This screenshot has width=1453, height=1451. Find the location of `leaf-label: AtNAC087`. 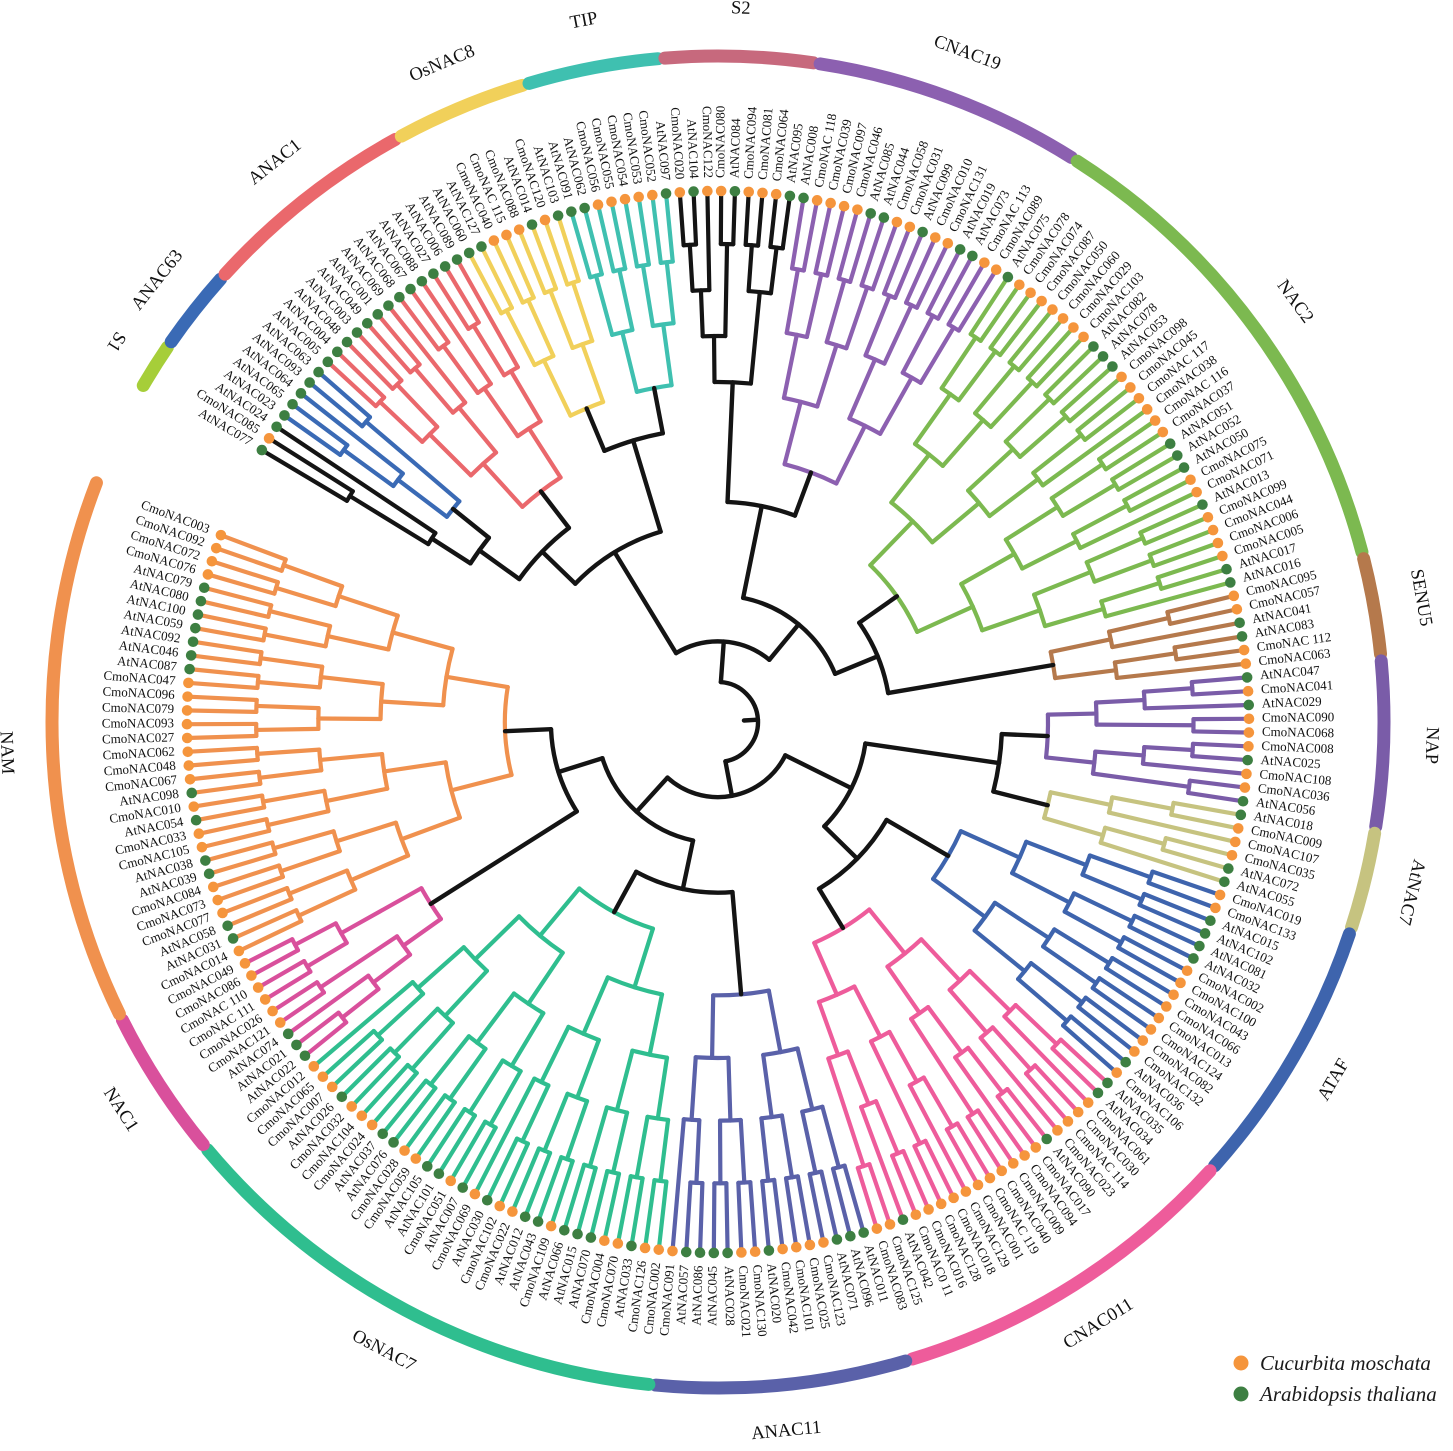

leaf-label: AtNAC087 is located at coordinates (147, 663).